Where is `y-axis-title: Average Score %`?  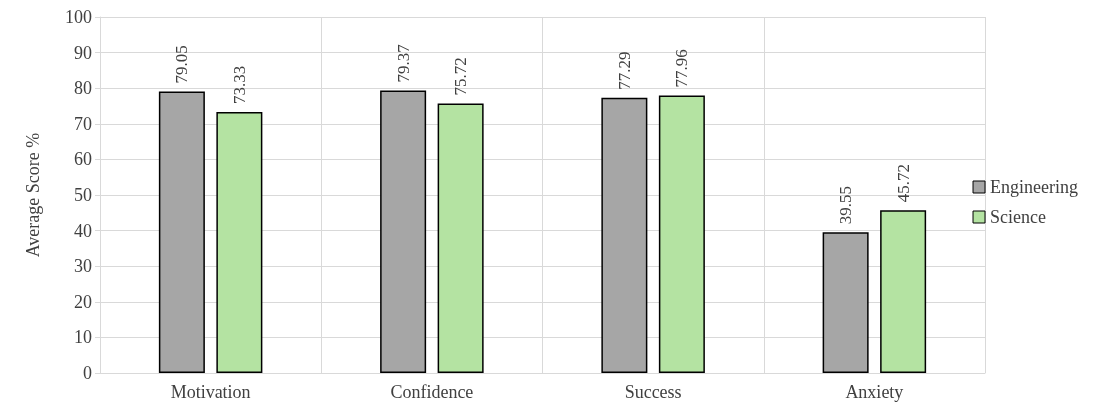
y-axis-title: Average Score % is located at coordinates (33, 195).